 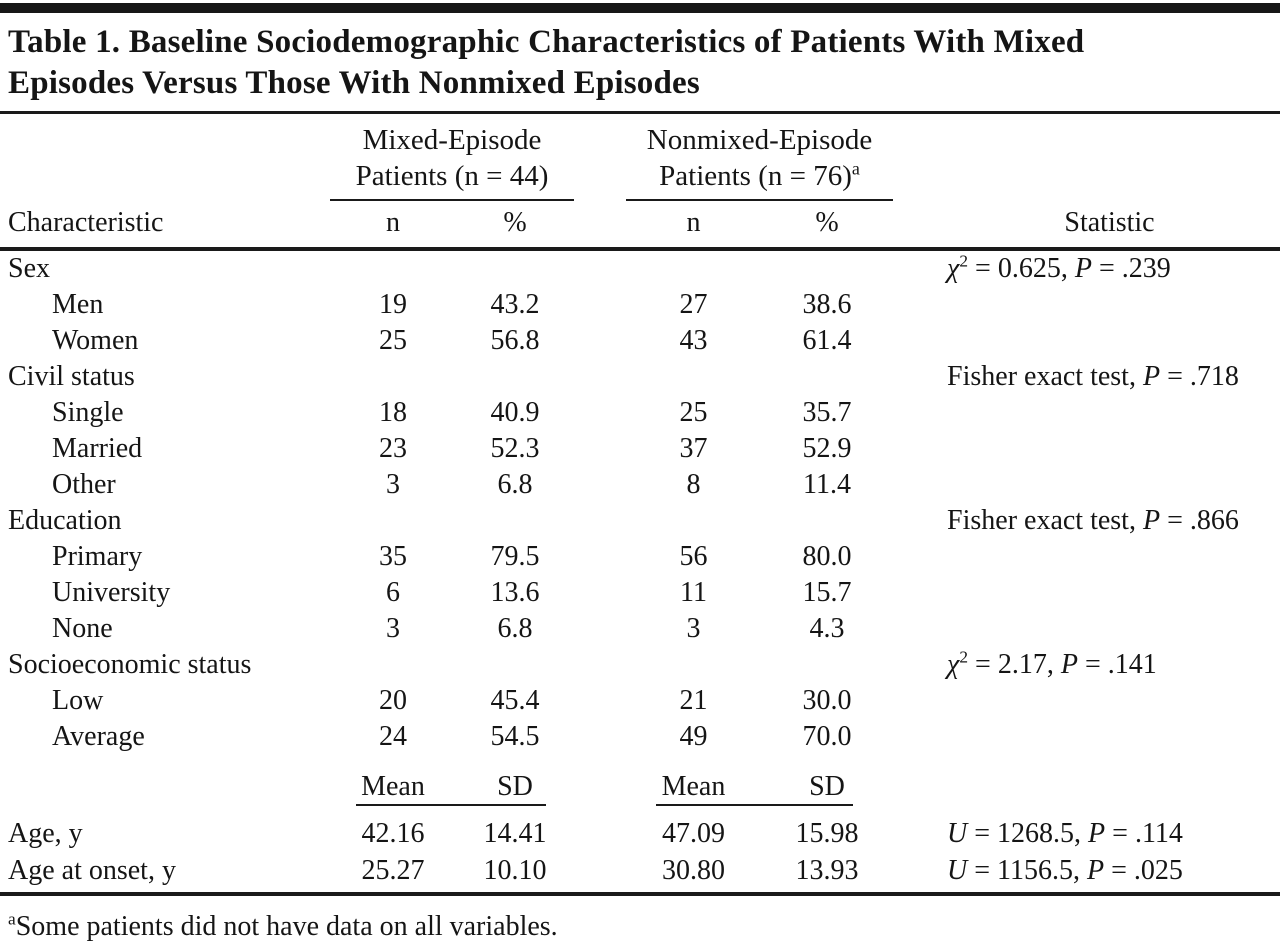 What do you see at coordinates (97, 556) in the screenshot?
I see `row-label: Primary` at bounding box center [97, 556].